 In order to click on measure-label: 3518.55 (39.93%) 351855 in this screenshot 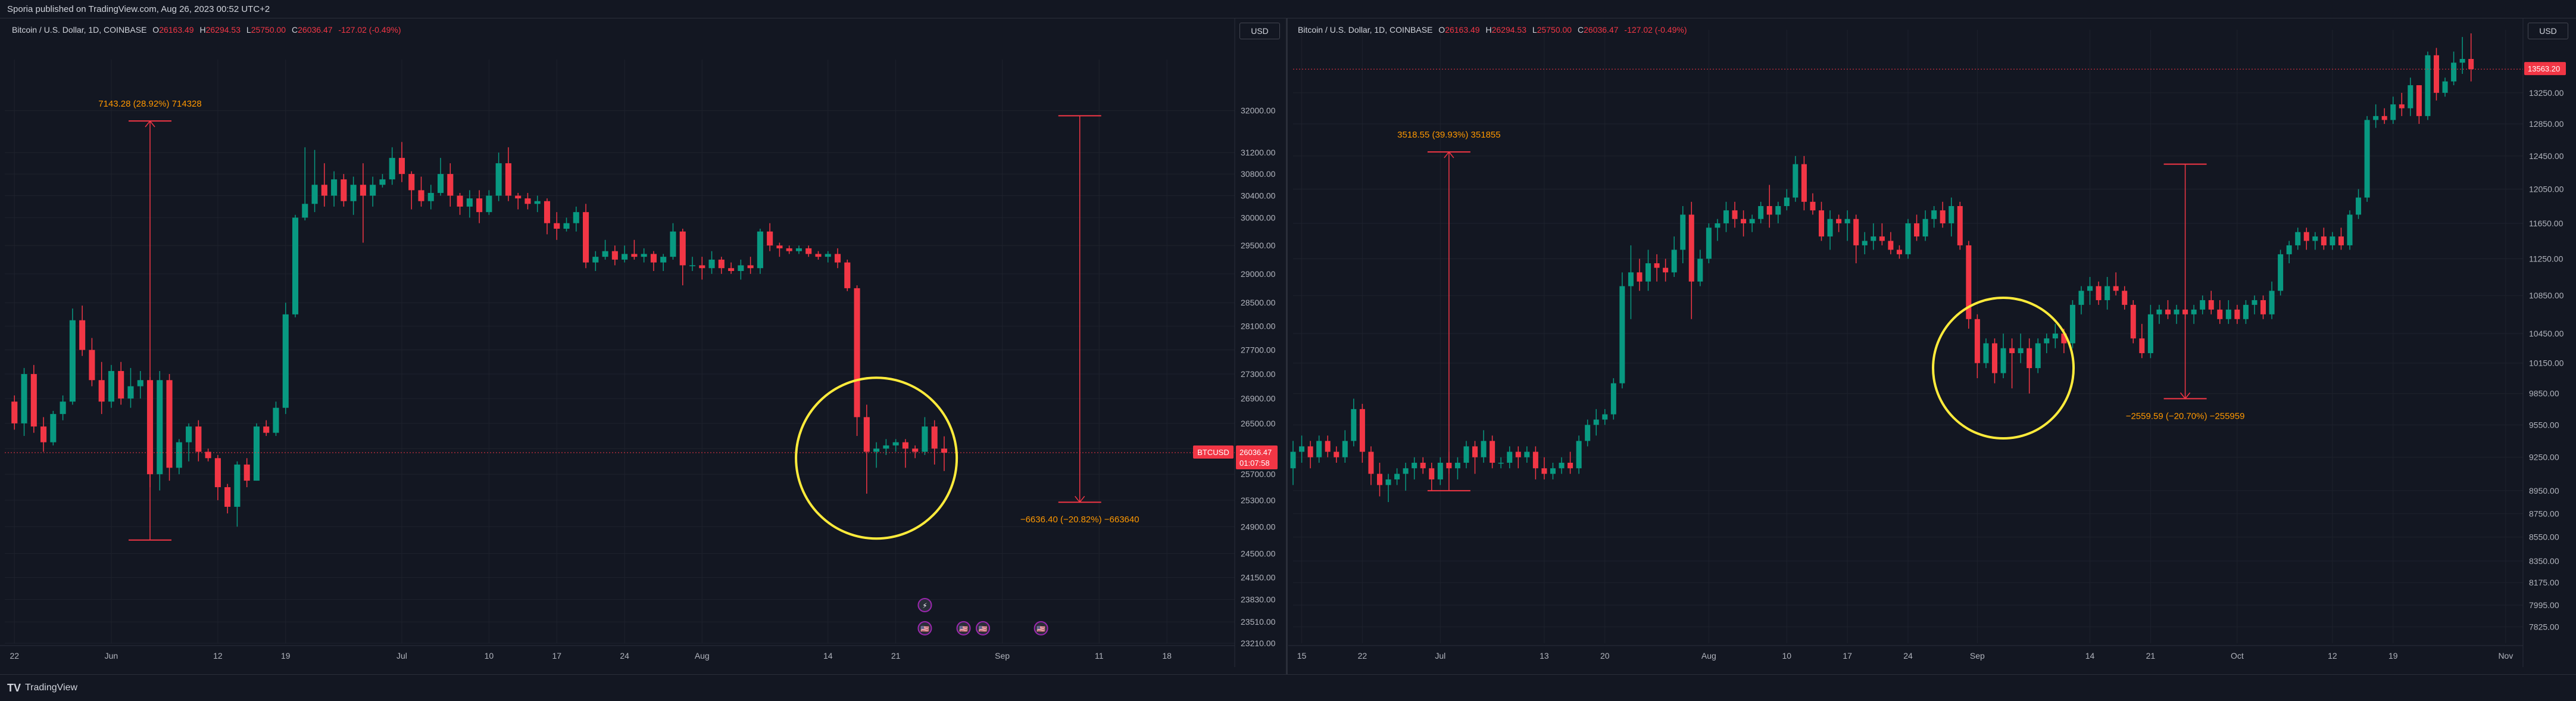, I will do `click(1448, 135)`.